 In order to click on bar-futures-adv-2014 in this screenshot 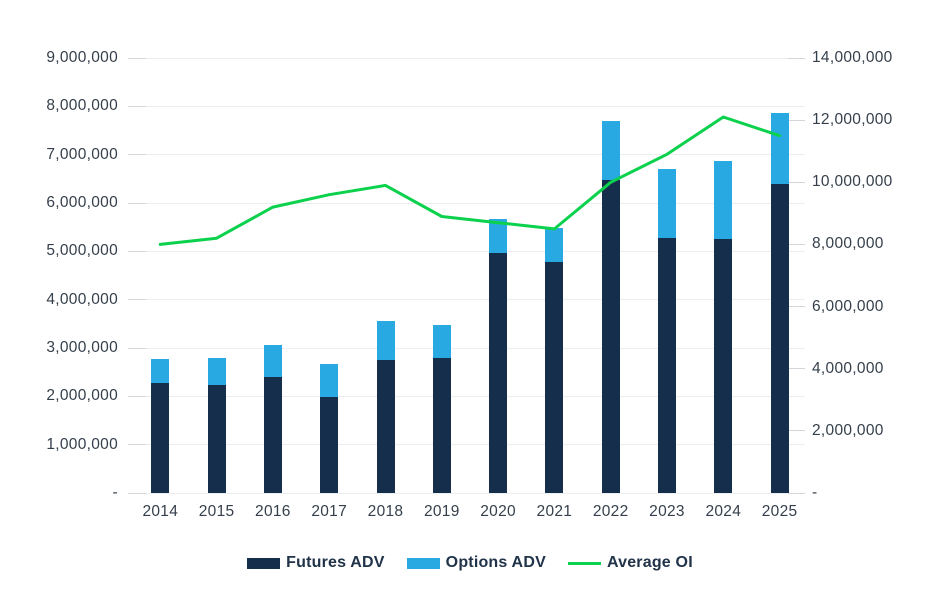, I will do `click(160, 438)`.